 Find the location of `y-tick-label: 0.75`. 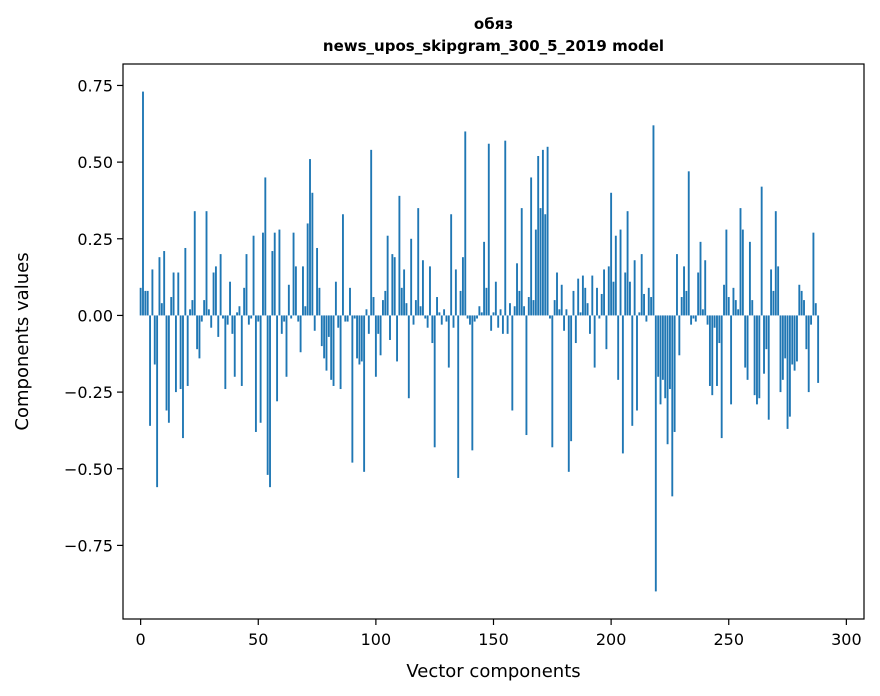

y-tick-label: 0.75 is located at coordinates (95, 85).